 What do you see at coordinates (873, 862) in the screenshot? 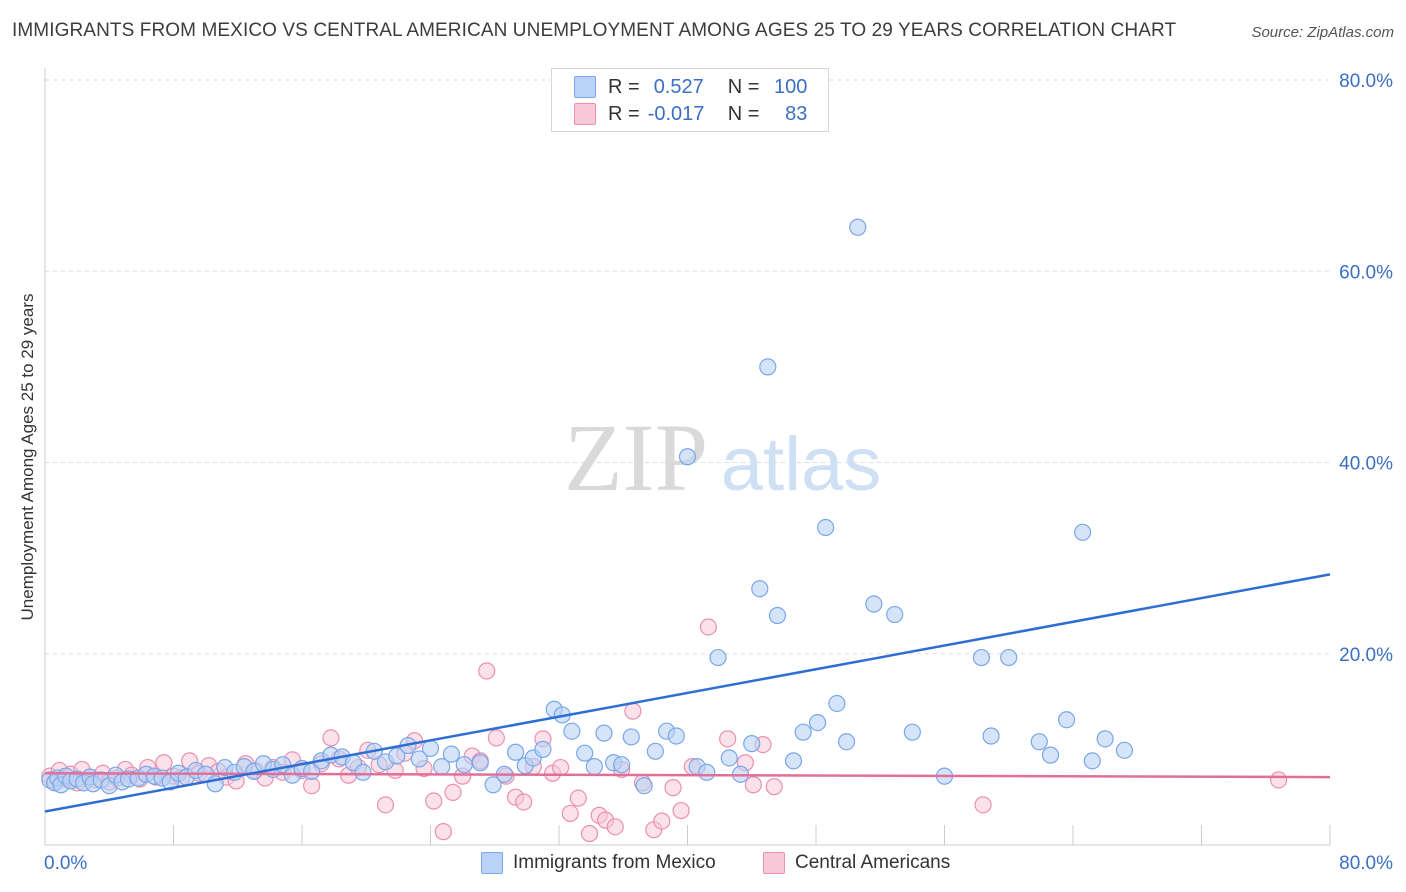
I see `bottom-legend-label: Central Americans` at bounding box center [873, 862].